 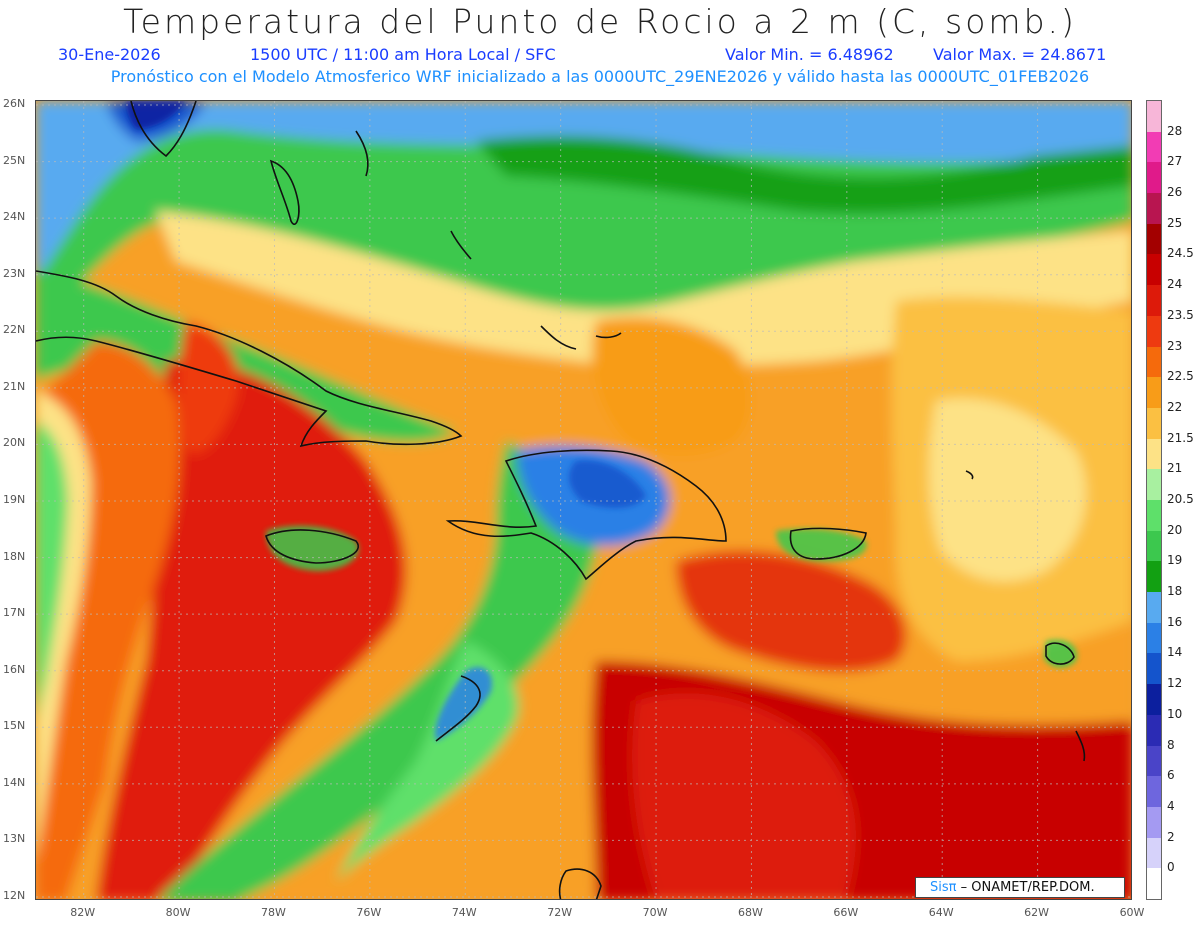 I want to click on colorbar-label: 12, so click(x=1175, y=683).